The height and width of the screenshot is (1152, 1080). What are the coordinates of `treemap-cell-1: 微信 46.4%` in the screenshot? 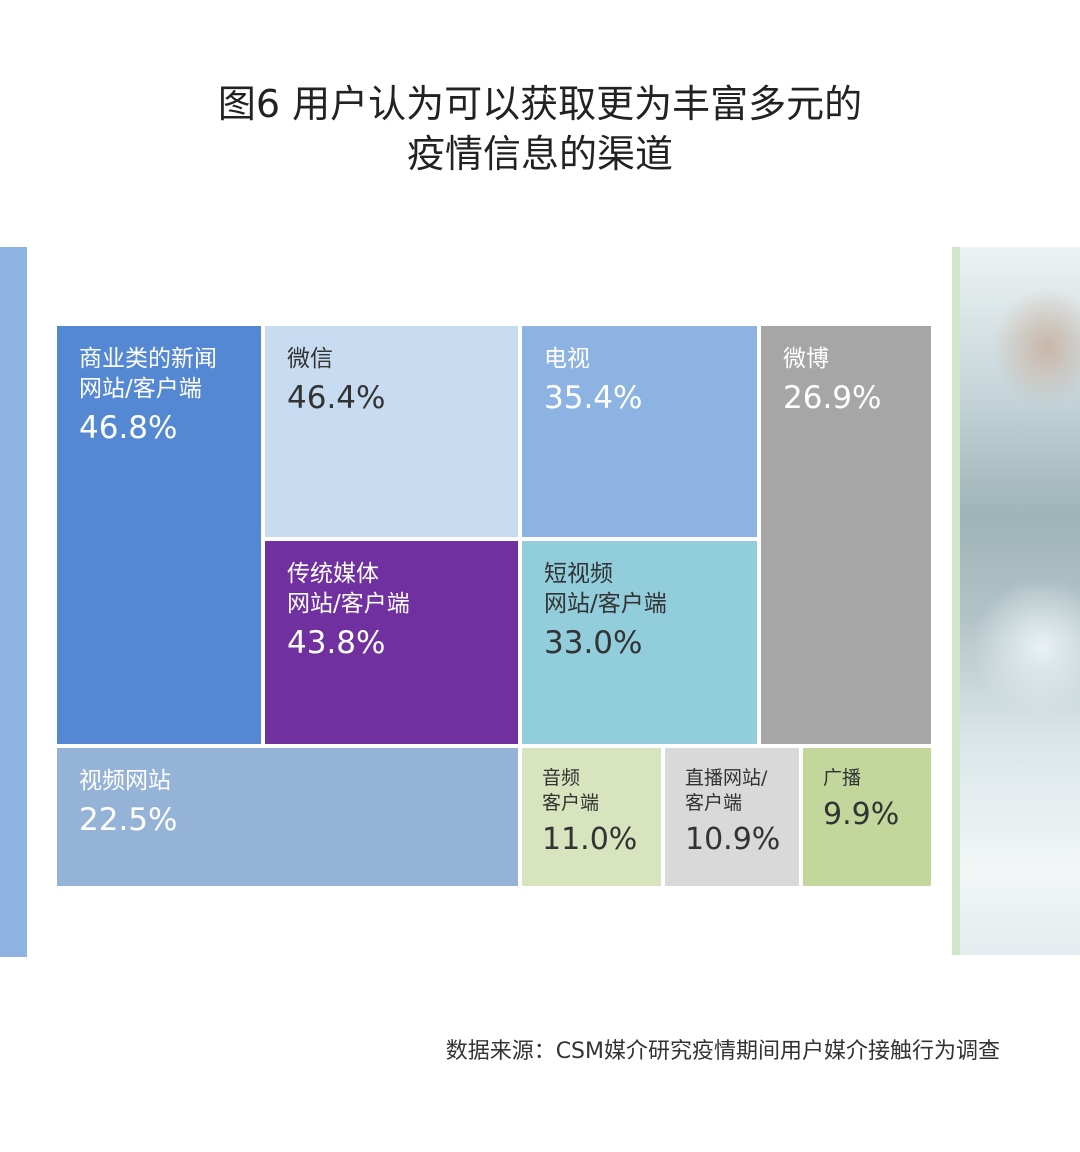 It's located at (391, 431).